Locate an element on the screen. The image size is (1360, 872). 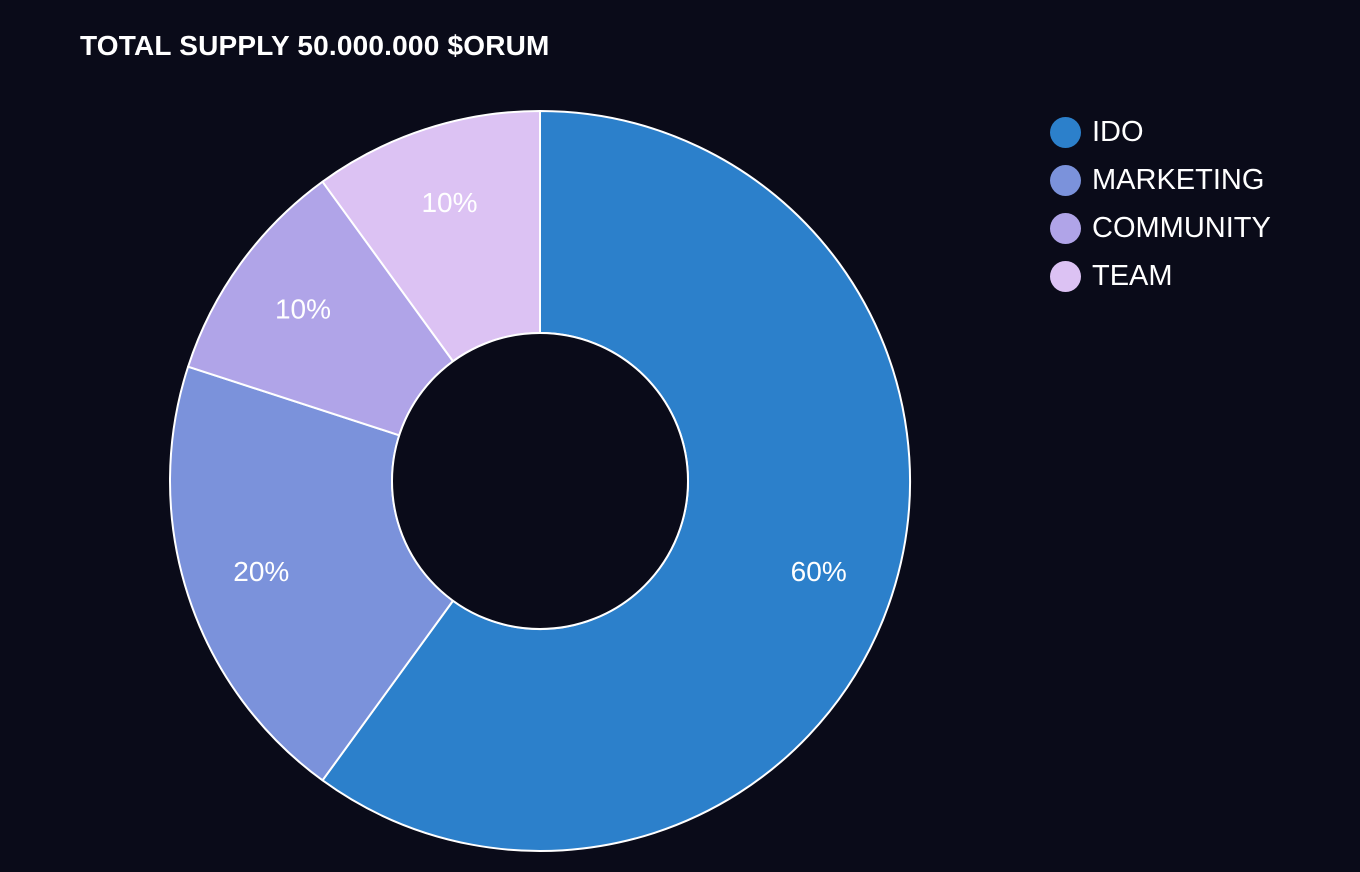
legend-item-community: COMMUNITY is located at coordinates (1160, 228).